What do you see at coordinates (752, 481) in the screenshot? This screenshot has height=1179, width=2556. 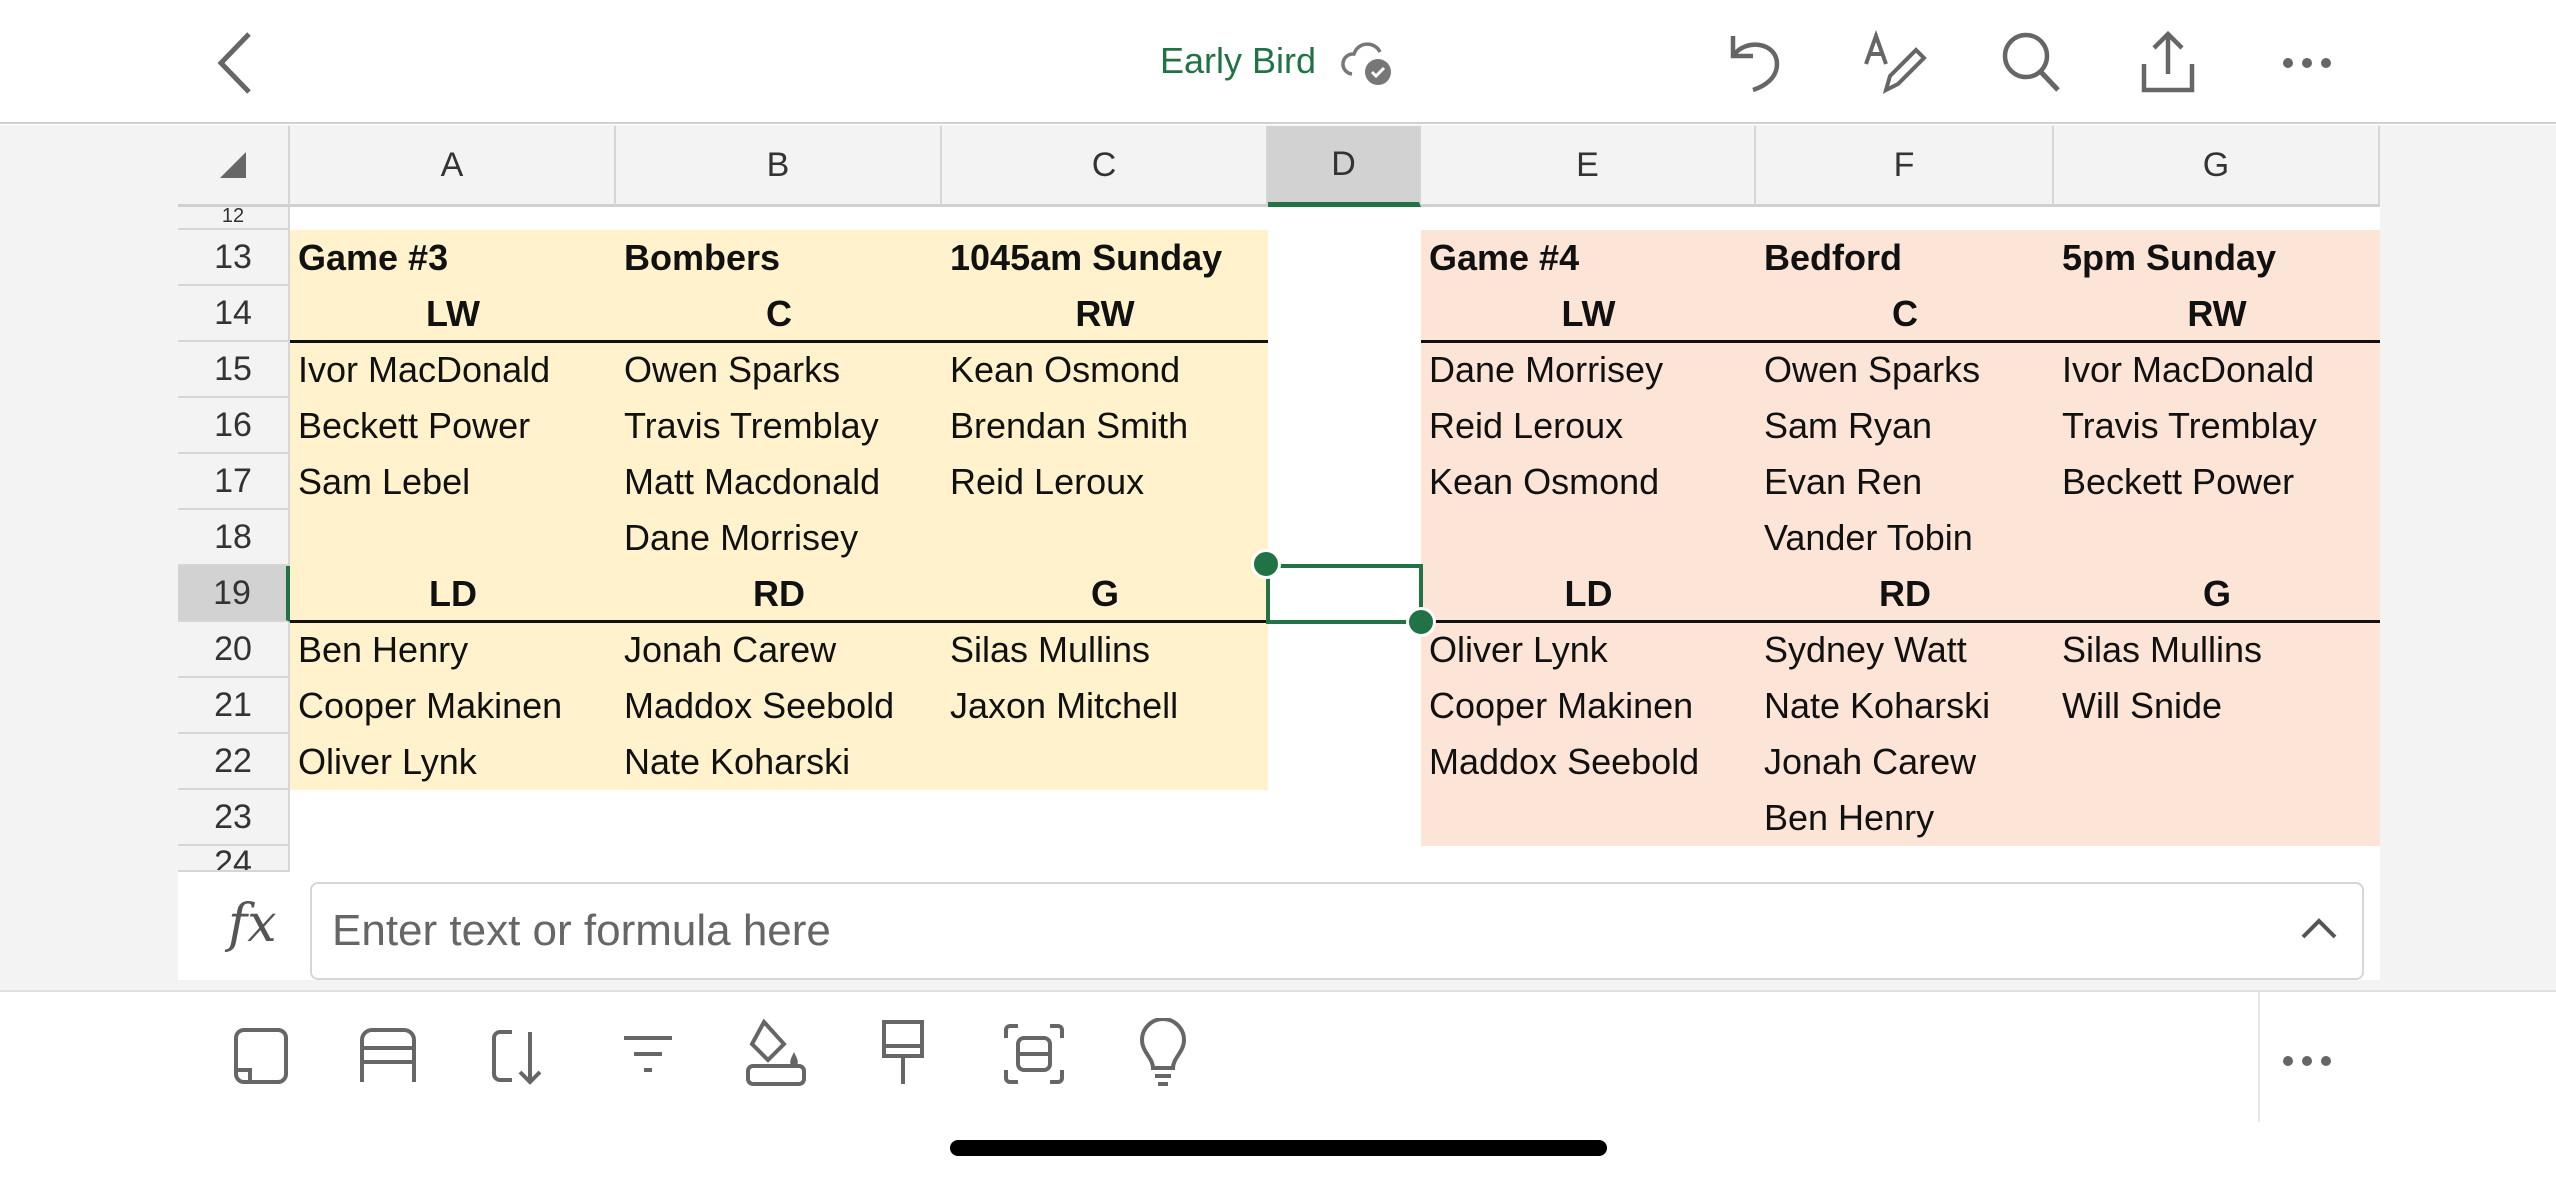 I see `cell-B17: Matt Macdonald` at bounding box center [752, 481].